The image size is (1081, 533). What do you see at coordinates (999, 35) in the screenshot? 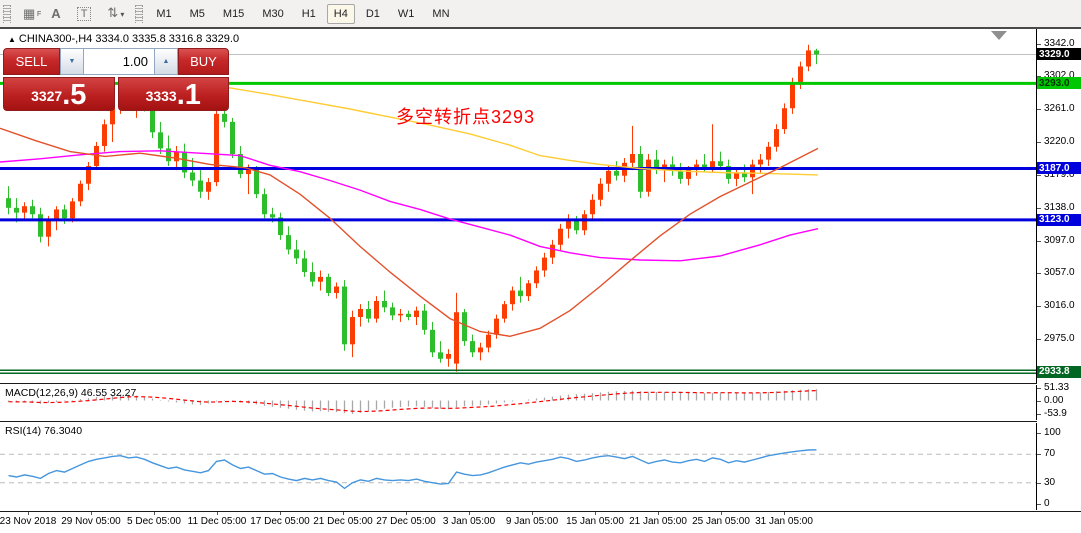
I see `chart-shift-marker-icon` at bounding box center [999, 35].